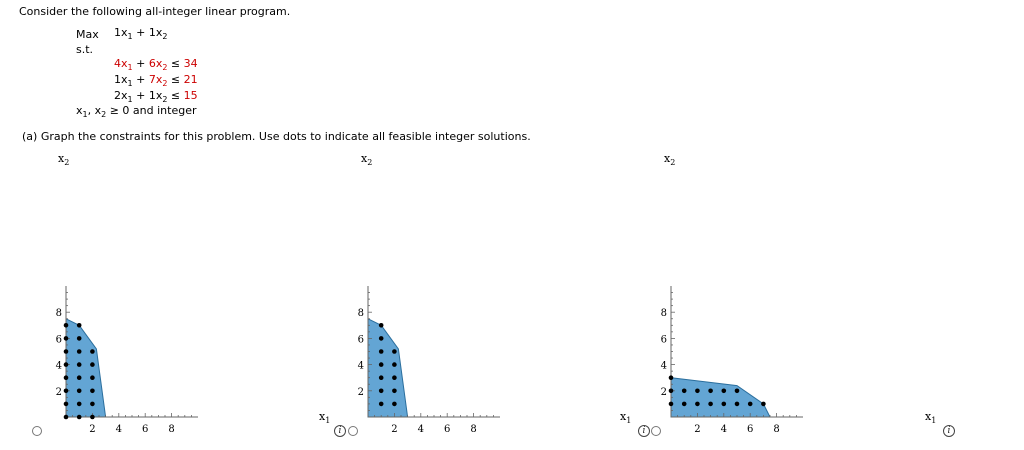 Image resolution: width=1024 pixels, height=450 pixels. I want to click on nonnegativity-constraint: x1, x2 ≥ 0 and integer, so click(136, 111).